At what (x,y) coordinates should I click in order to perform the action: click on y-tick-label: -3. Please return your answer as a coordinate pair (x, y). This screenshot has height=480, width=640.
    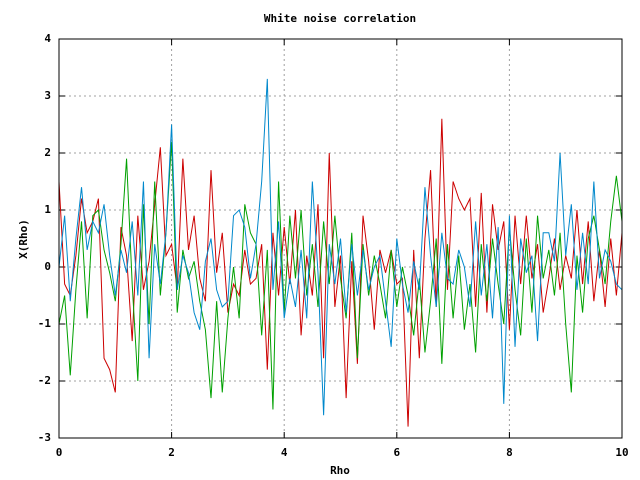
    Looking at the image, I should click on (44, 437).